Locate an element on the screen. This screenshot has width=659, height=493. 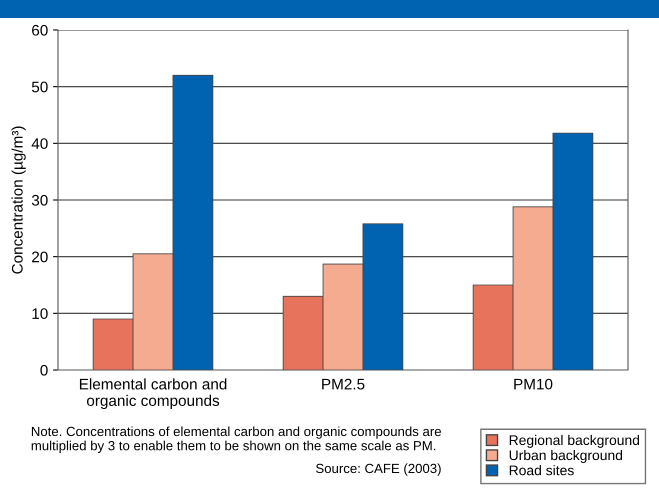
y-tick-label: 50 is located at coordinates (40, 87).